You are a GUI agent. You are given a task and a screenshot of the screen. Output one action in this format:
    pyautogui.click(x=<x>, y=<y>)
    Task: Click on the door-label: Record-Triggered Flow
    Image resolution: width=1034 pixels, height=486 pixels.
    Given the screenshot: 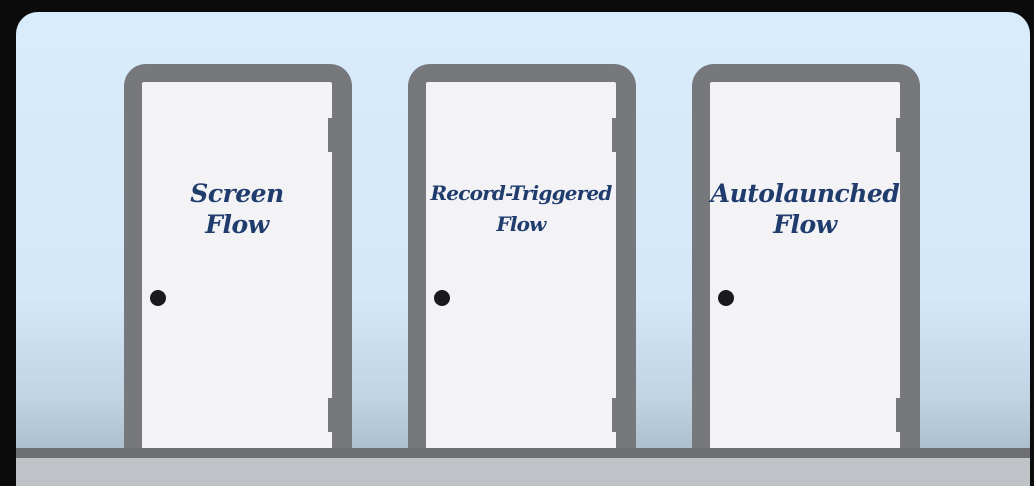 What is the action you would take?
    pyautogui.click(x=521, y=209)
    